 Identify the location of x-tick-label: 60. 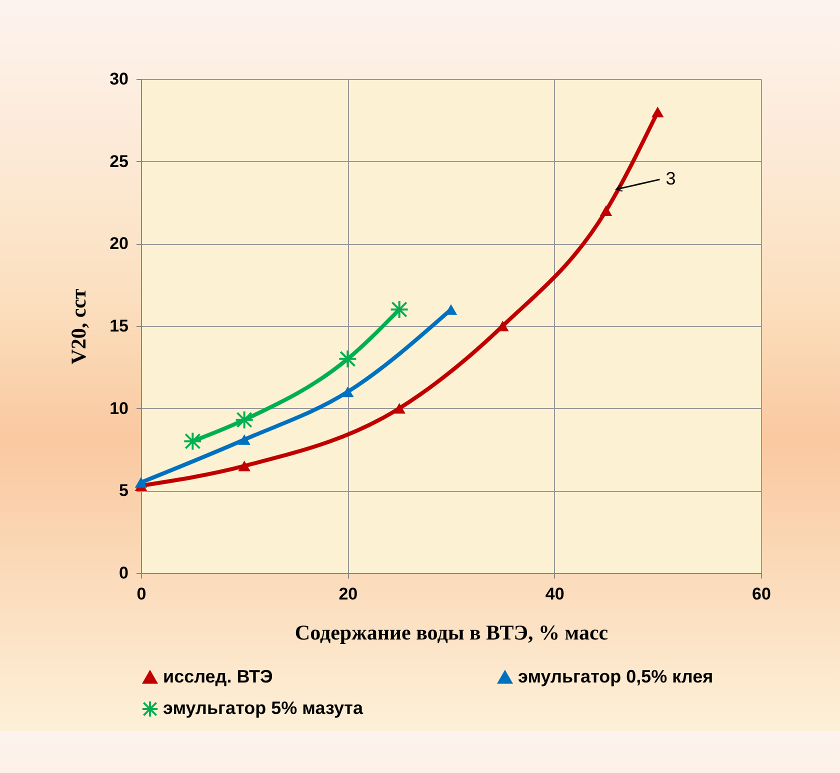
(761, 594).